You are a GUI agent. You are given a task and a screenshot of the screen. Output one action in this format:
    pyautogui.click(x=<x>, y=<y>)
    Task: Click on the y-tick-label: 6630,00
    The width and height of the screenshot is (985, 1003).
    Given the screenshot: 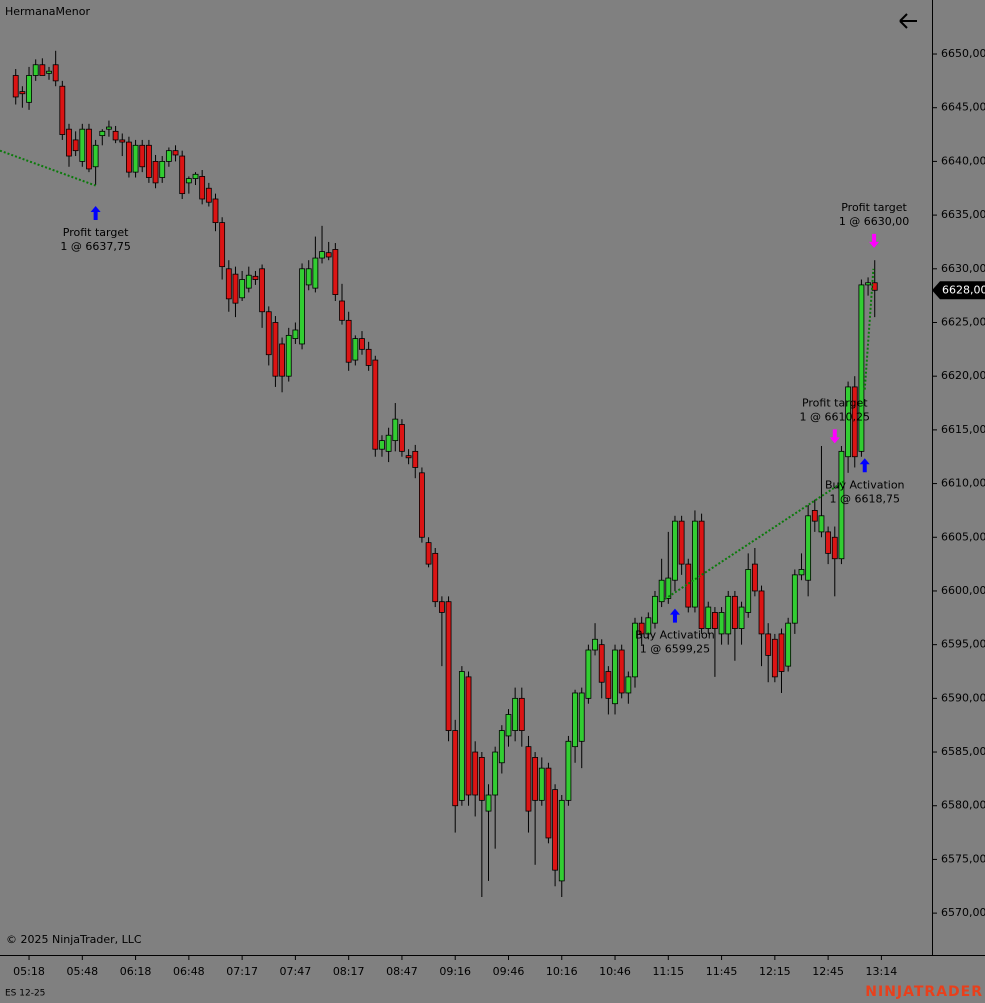 What is the action you would take?
    pyautogui.click(x=963, y=268)
    